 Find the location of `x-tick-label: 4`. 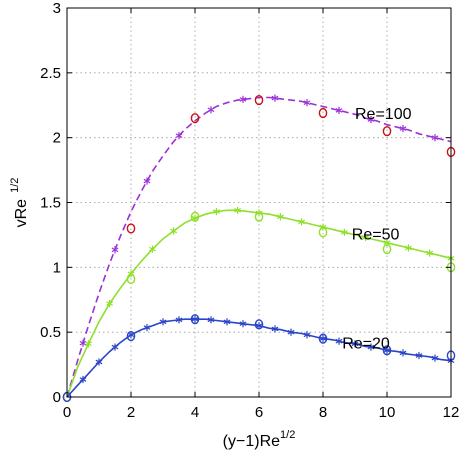

x-tick-label: 4 is located at coordinates (195, 412).